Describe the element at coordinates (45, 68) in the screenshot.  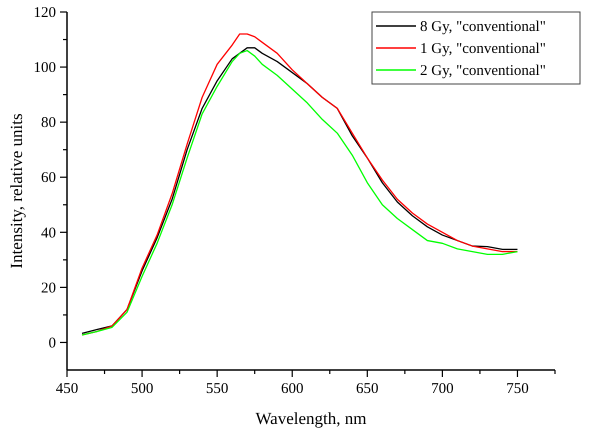
I see `y-tick-label: 100` at that location.